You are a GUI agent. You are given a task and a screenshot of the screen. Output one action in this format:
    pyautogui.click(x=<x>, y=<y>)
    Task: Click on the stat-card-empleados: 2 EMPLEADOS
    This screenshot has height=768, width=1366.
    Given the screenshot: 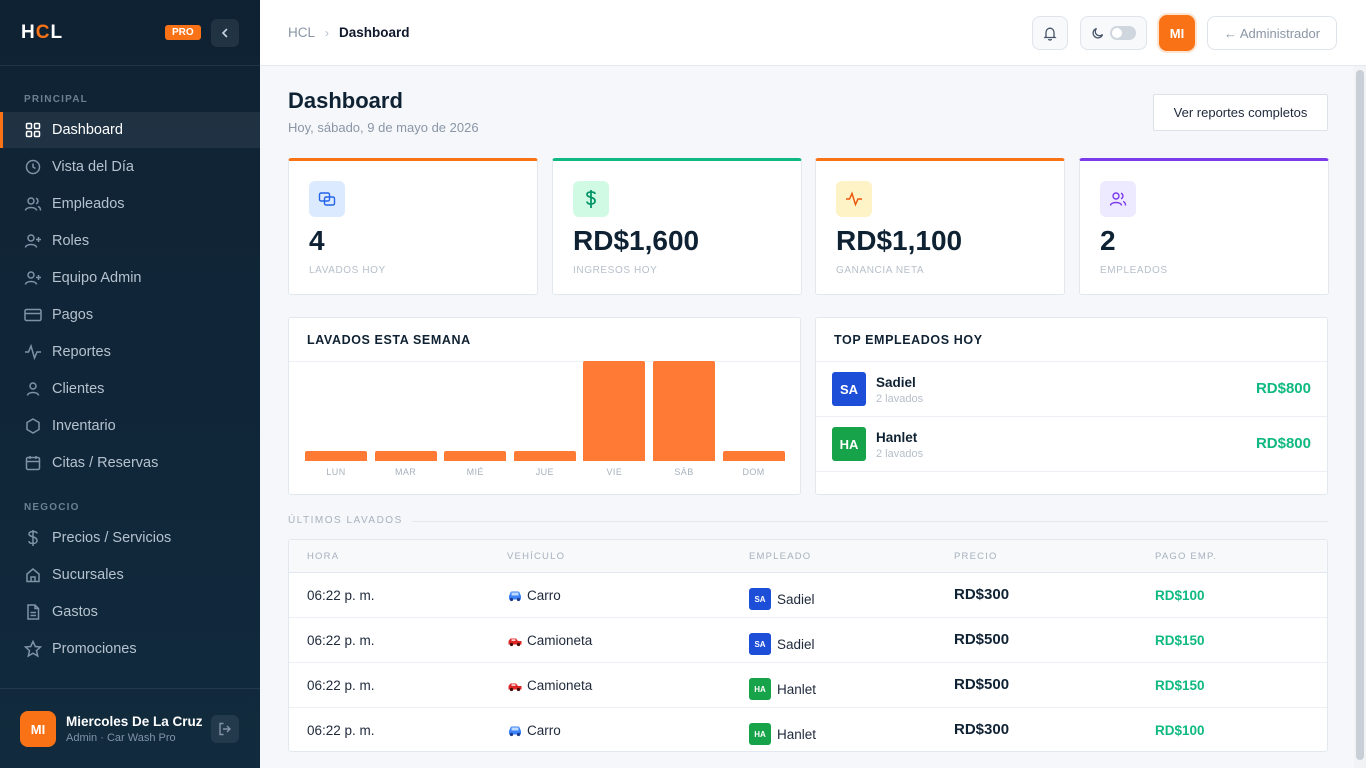 What is the action you would take?
    pyautogui.click(x=1204, y=226)
    